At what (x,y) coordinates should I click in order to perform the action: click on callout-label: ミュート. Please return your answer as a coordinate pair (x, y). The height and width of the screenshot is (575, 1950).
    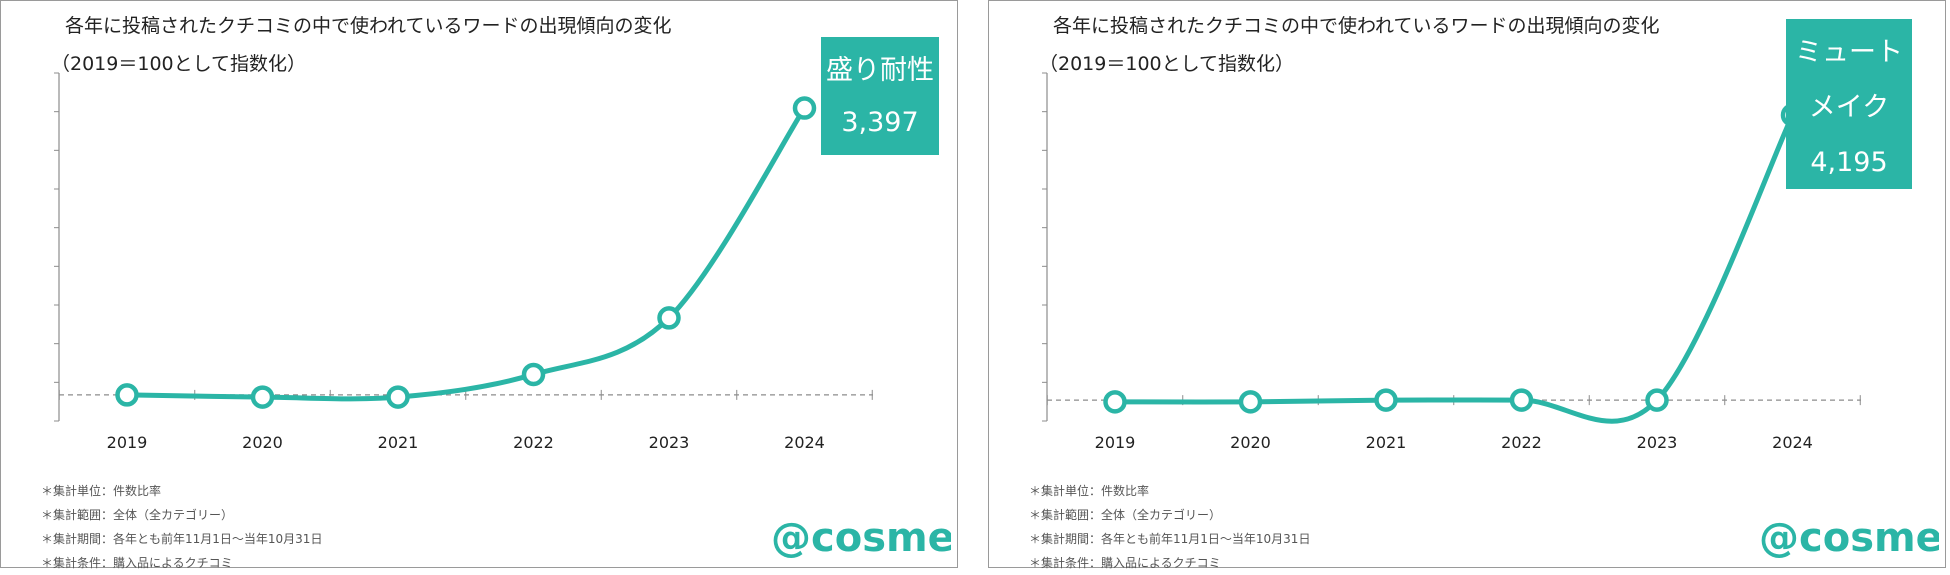
    Looking at the image, I should click on (1849, 52).